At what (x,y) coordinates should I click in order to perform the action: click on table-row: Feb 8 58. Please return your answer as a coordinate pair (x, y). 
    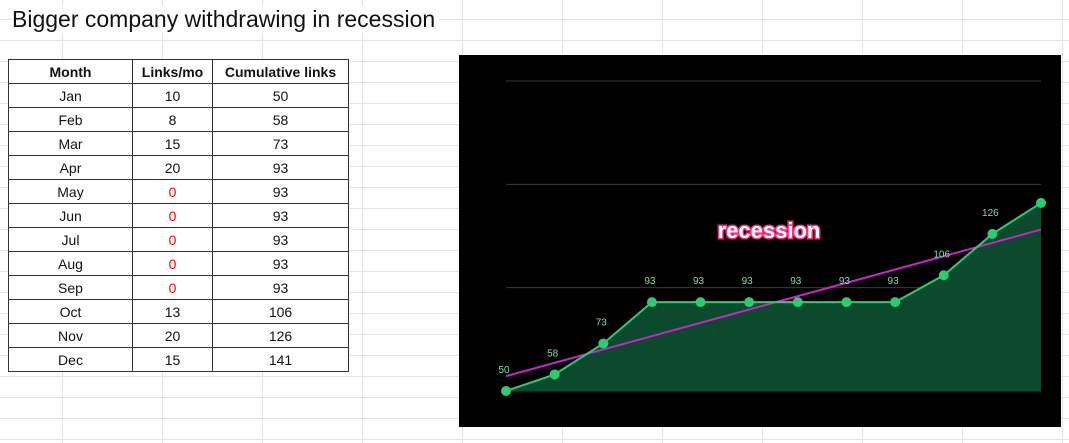
    Looking at the image, I should click on (178, 119).